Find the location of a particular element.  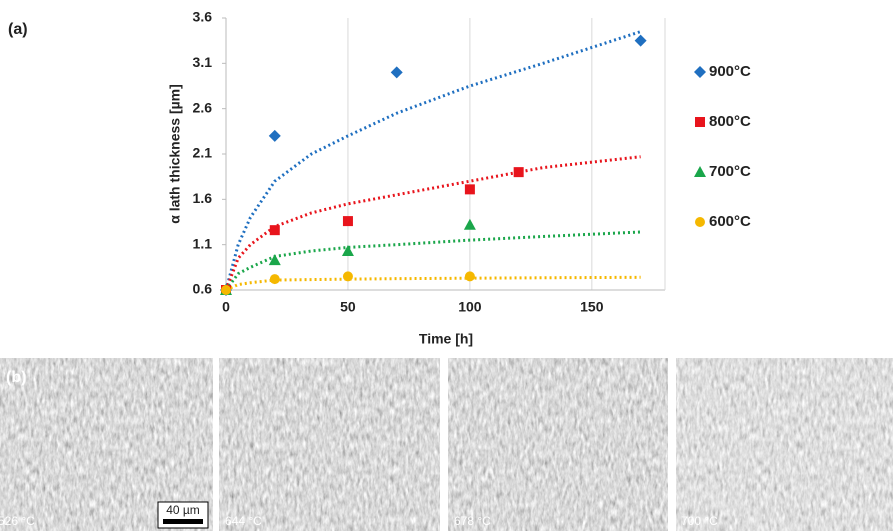

micrograph-label: 644 °C is located at coordinates (243, 521).